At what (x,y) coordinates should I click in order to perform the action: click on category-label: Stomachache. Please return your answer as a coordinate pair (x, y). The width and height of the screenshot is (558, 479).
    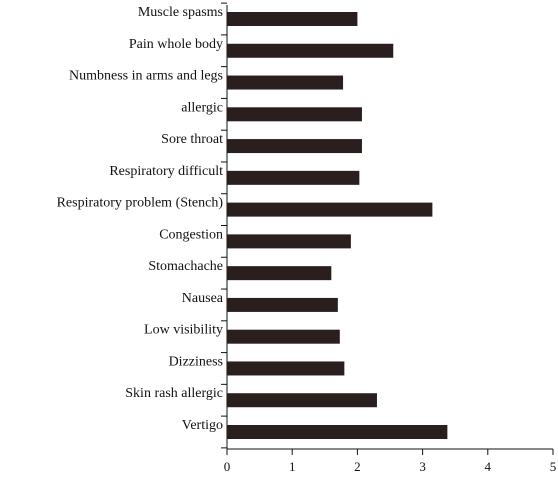
    Looking at the image, I should click on (185, 266).